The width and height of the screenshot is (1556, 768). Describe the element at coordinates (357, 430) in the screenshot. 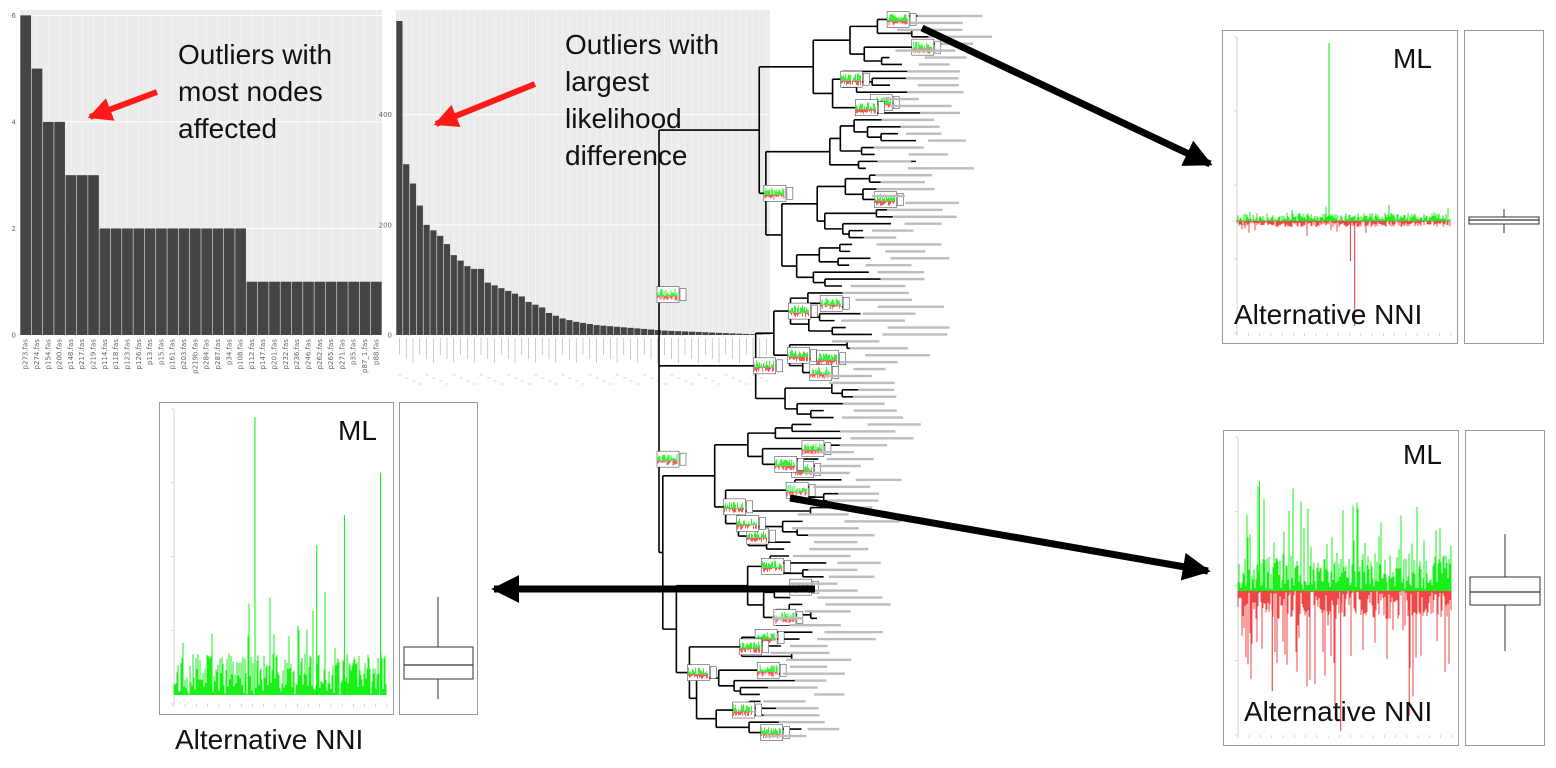

I see `panel-label-ml: ML` at that location.